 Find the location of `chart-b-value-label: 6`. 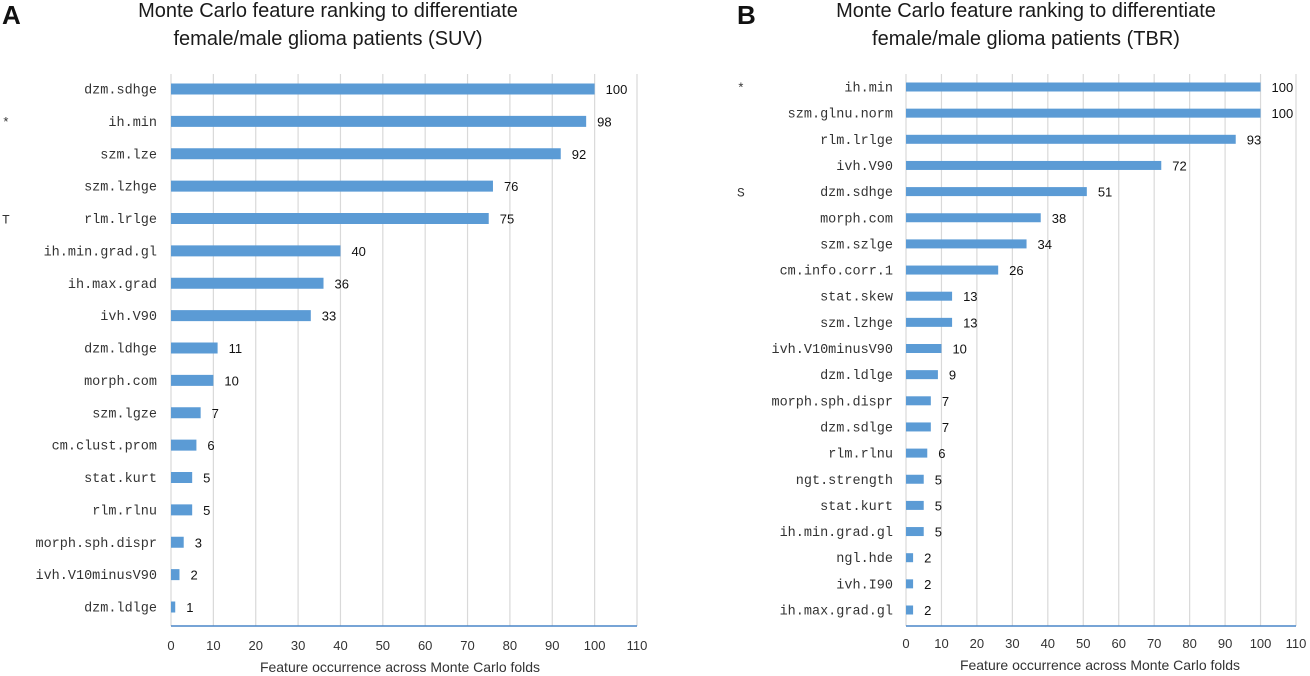

chart-b-value-label: 6 is located at coordinates (941, 453).